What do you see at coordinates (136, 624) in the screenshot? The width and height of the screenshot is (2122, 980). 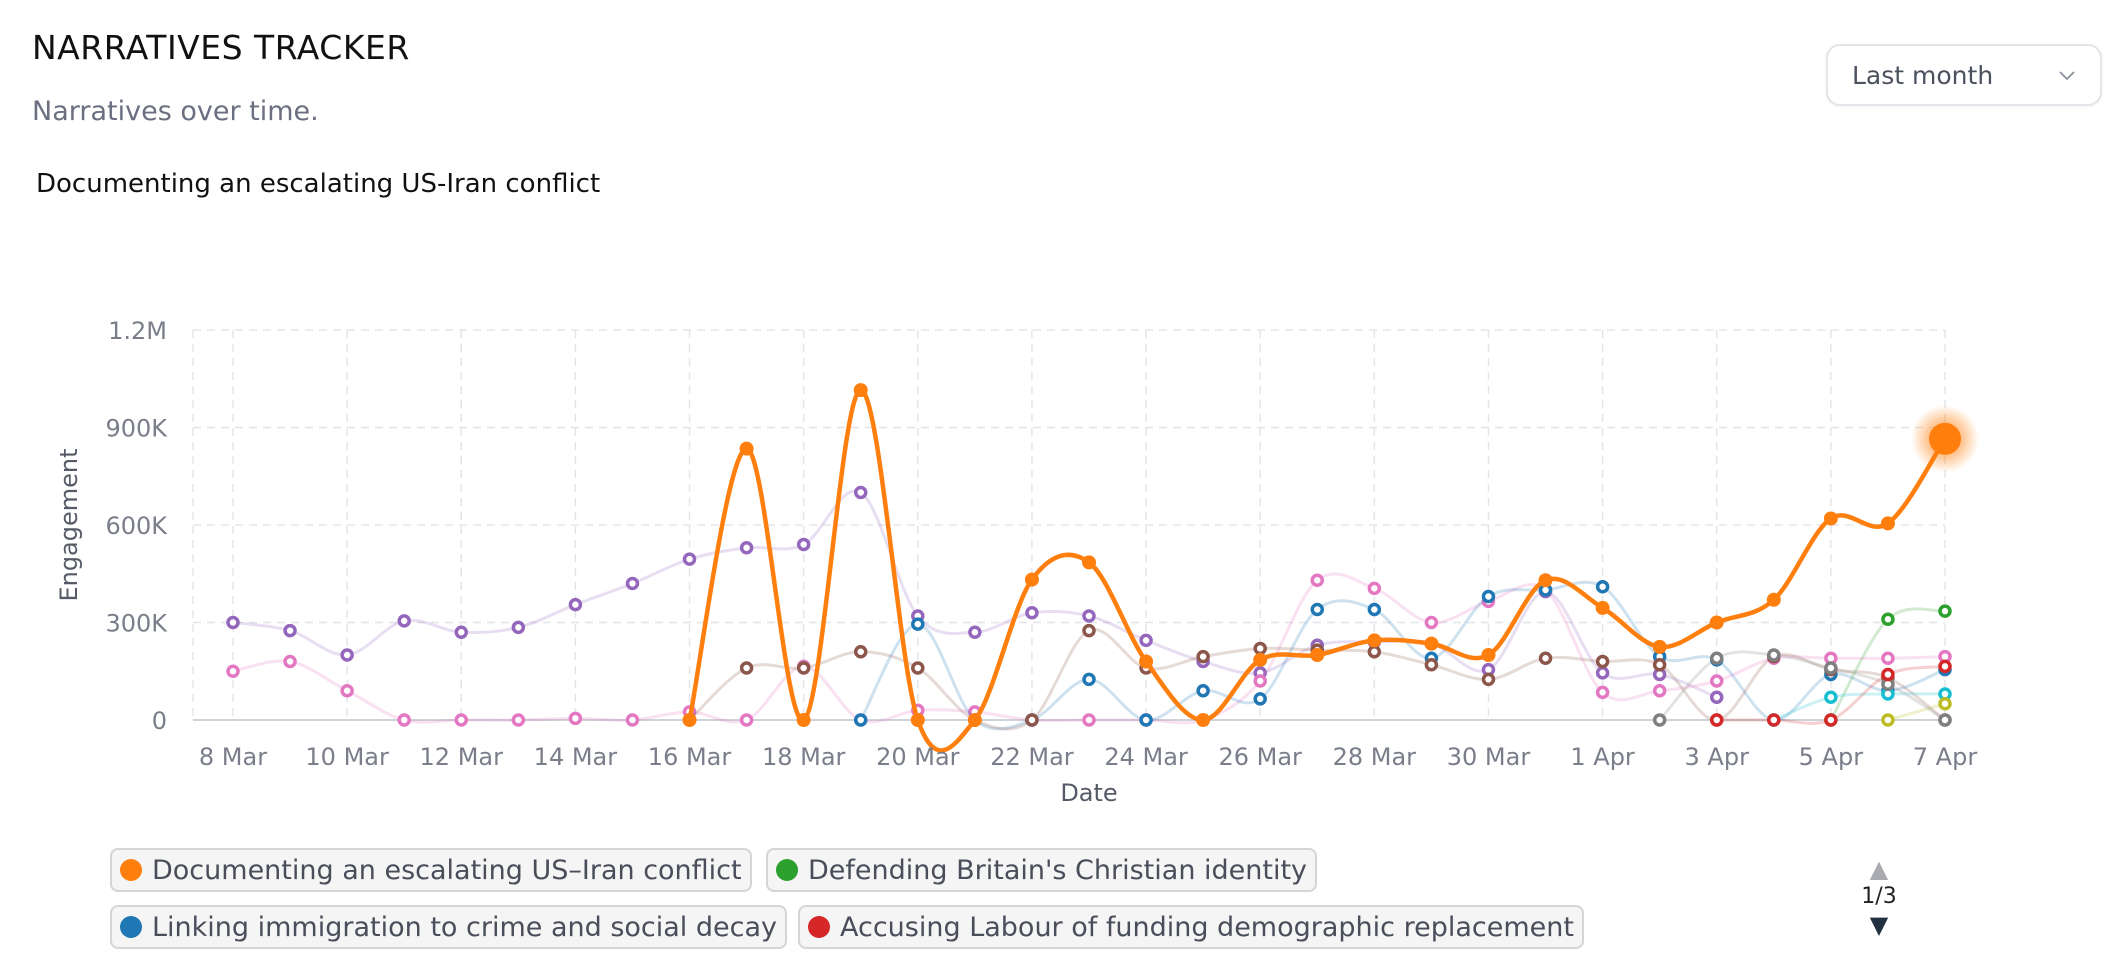 I see `y-tick-label: 300K` at bounding box center [136, 624].